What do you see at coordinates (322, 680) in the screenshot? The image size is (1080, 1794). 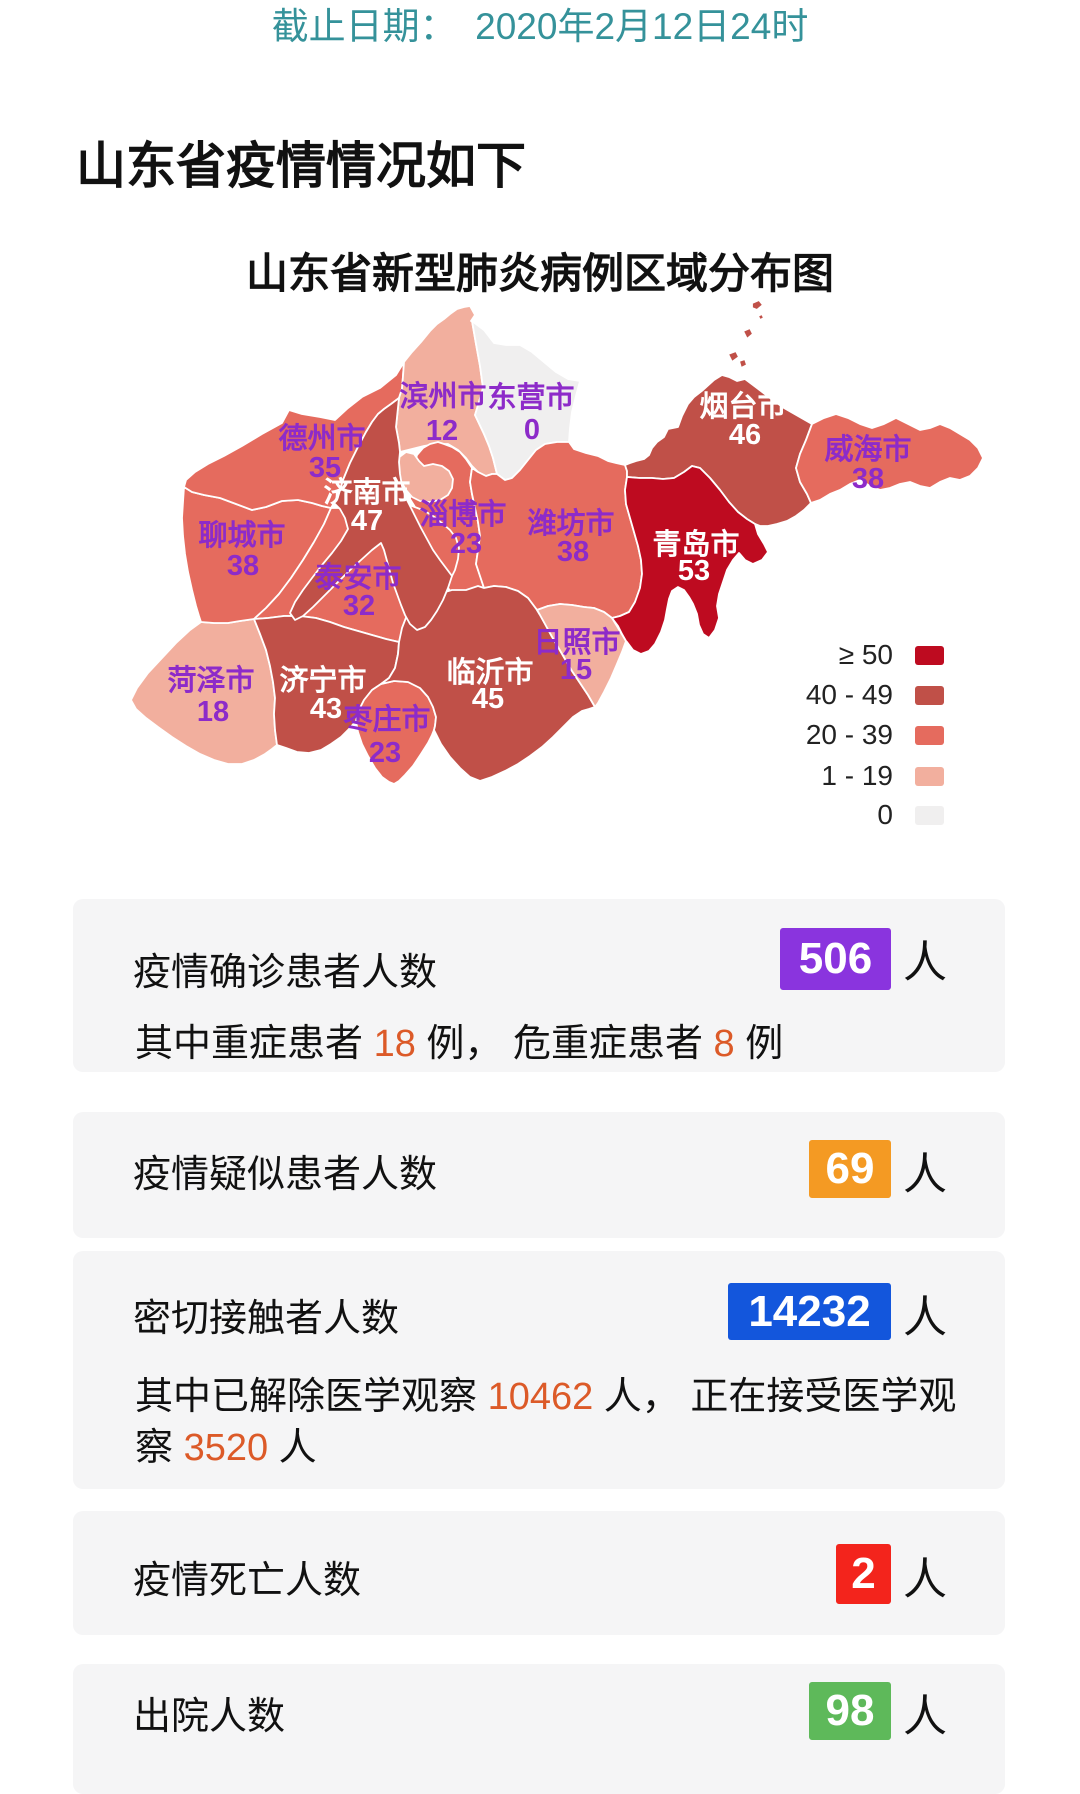 I see `svg-text: 济宁市` at bounding box center [322, 680].